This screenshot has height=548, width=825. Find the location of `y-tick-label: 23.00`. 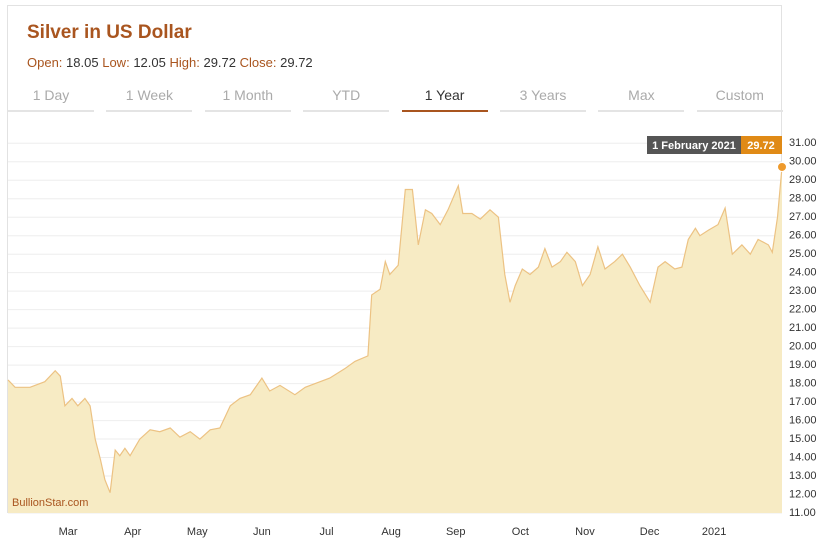

y-tick-label: 23.00 is located at coordinates (803, 291).